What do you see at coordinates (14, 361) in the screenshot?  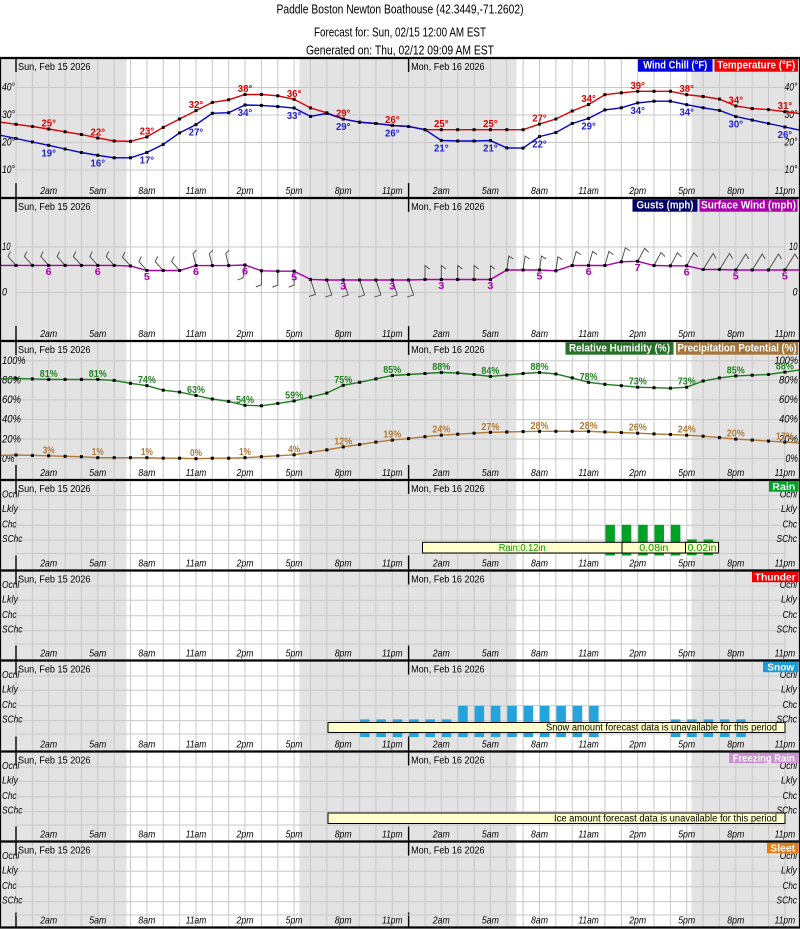 I see `svg-text: 100%` at bounding box center [14, 361].